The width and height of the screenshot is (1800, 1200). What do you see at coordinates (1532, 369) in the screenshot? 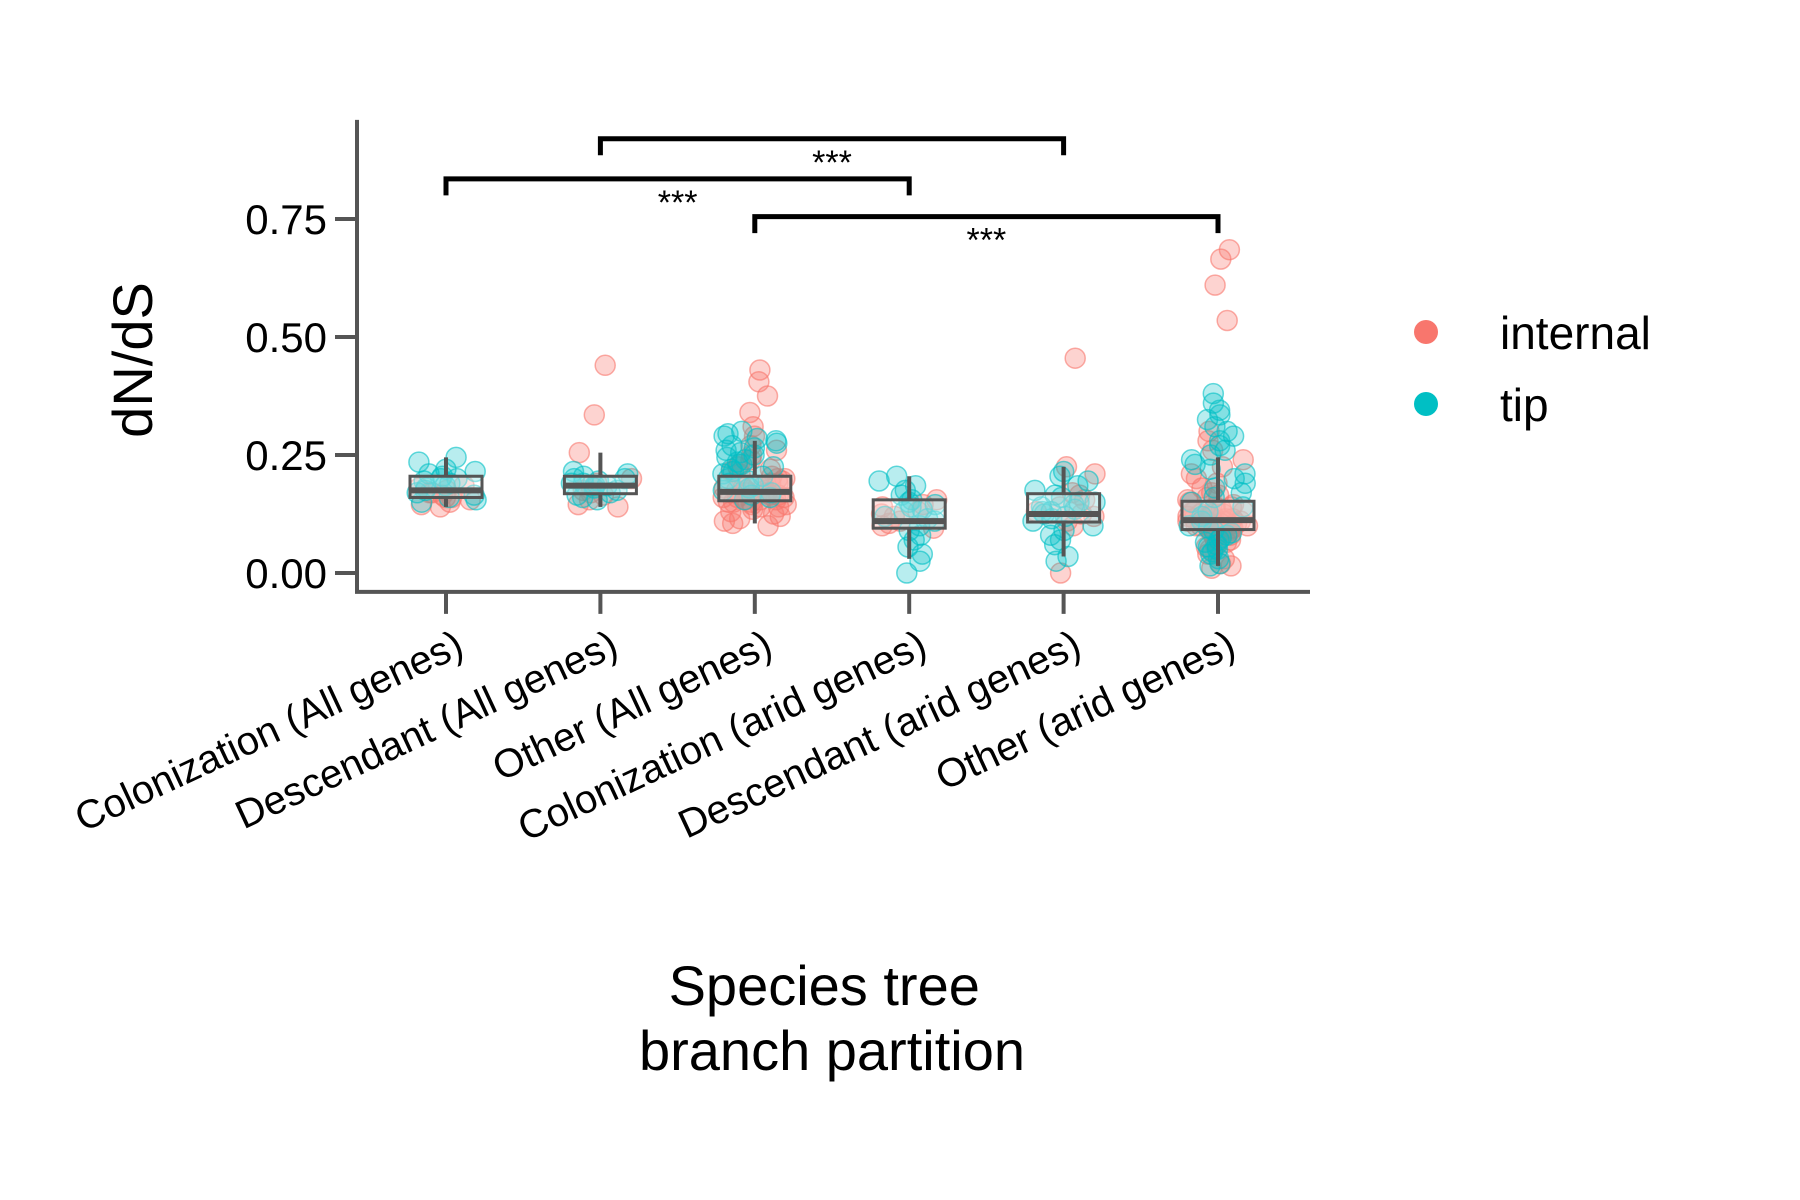
I see `legend: internal tip` at bounding box center [1532, 369].